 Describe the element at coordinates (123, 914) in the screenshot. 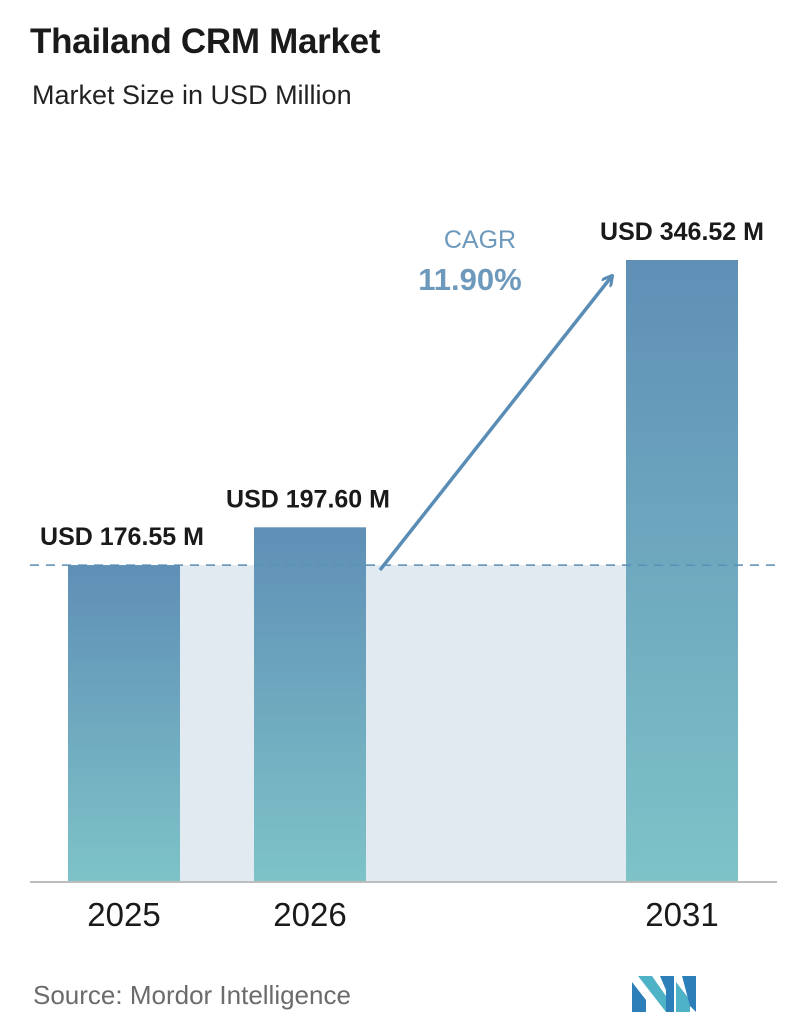

I see `x-tick-2025: 2025` at that location.